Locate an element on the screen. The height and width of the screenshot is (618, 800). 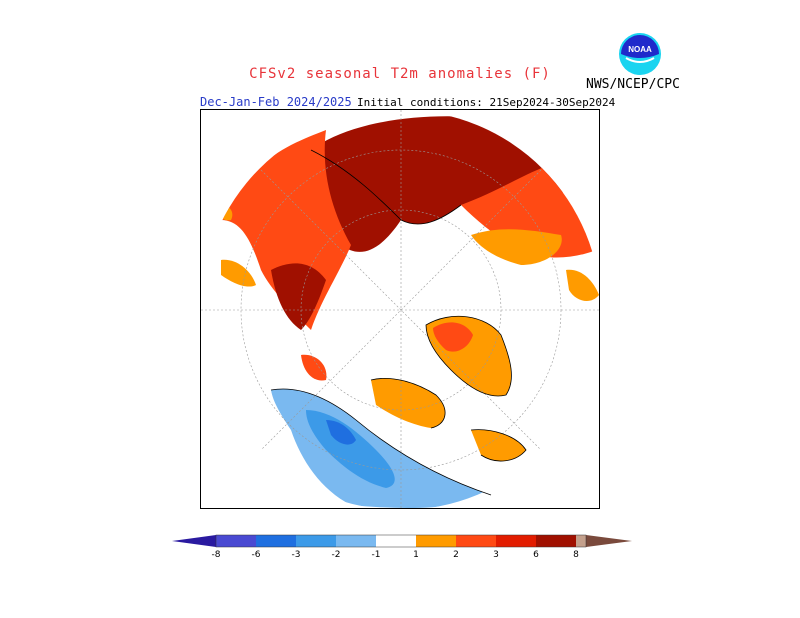
legend-label: 3 is located at coordinates (496, 555).